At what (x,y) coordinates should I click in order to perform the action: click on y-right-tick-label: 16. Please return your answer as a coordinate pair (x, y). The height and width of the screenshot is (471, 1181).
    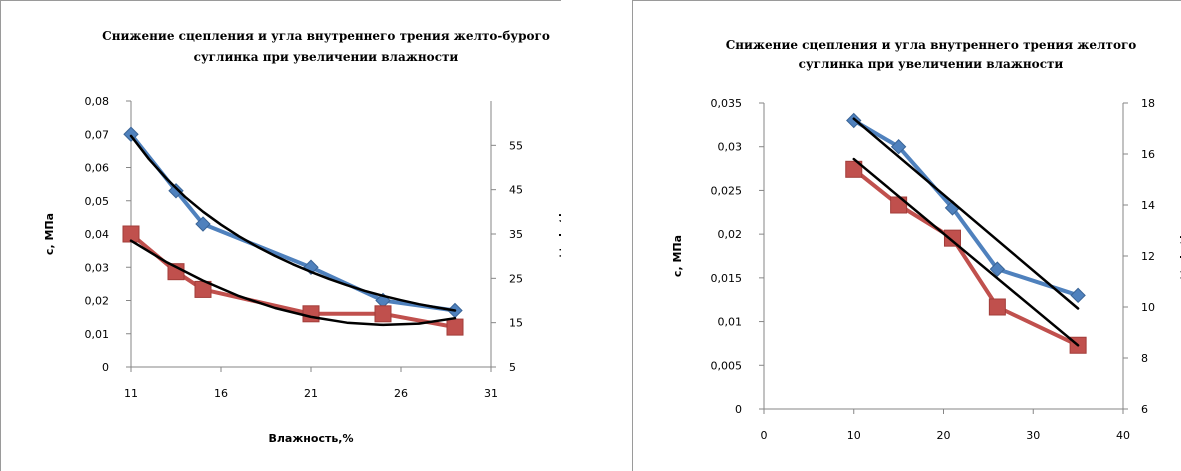
    Looking at the image, I should click on (1148, 154).